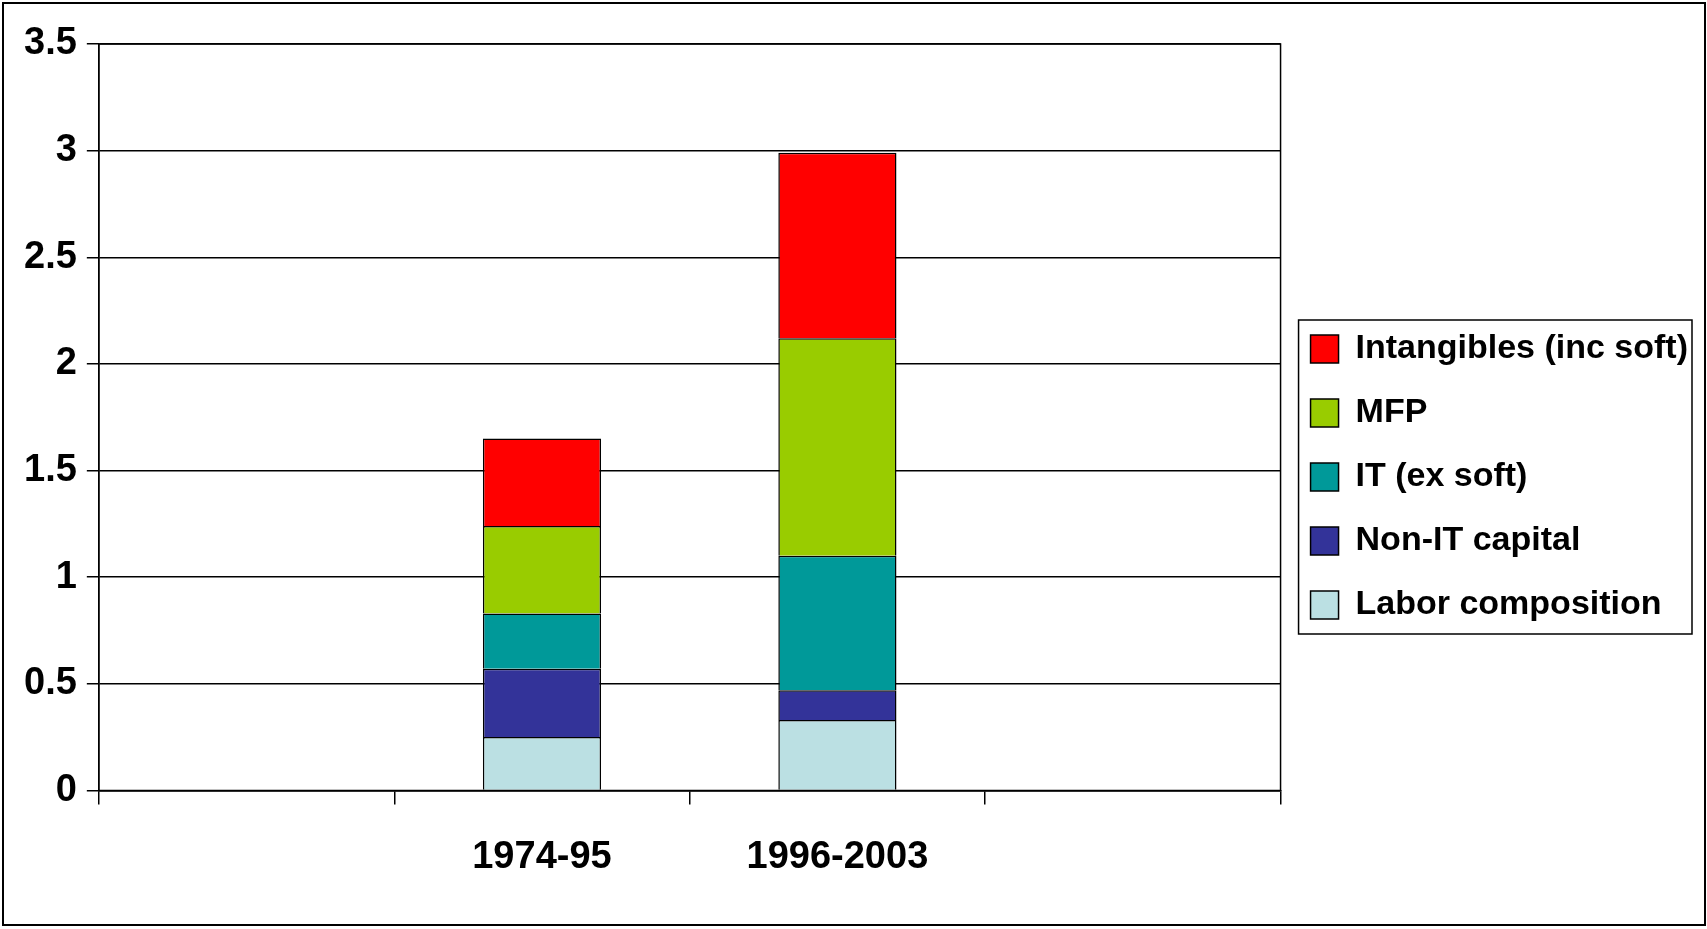 The image size is (1707, 929). I want to click on legend-label: Non-IT capital, so click(1468, 538).